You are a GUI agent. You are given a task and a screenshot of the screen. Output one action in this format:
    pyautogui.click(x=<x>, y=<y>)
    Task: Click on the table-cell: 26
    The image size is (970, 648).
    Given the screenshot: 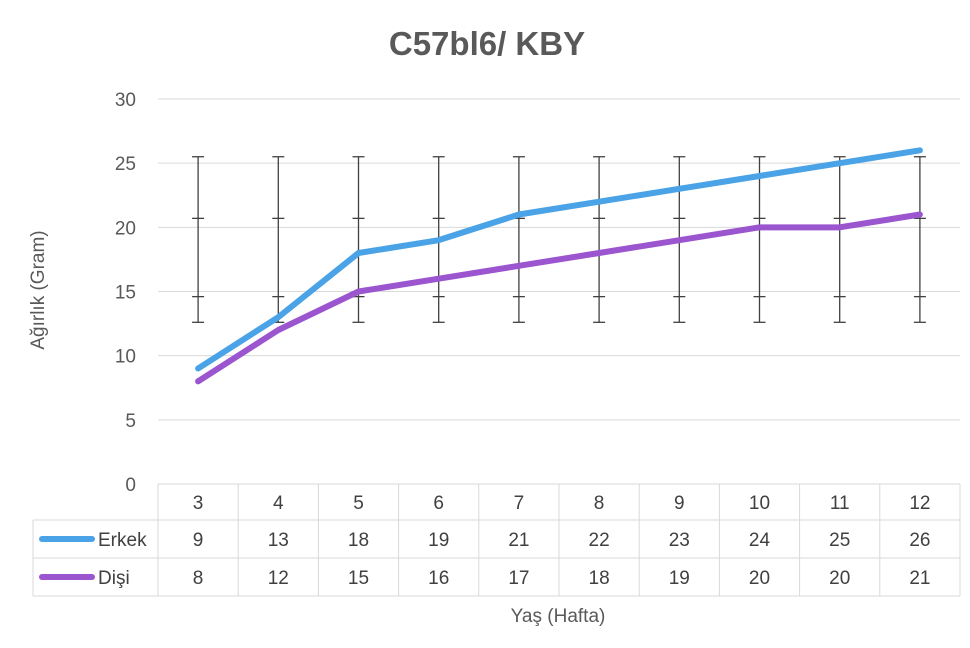 What is the action you would take?
    pyautogui.click(x=919, y=540)
    